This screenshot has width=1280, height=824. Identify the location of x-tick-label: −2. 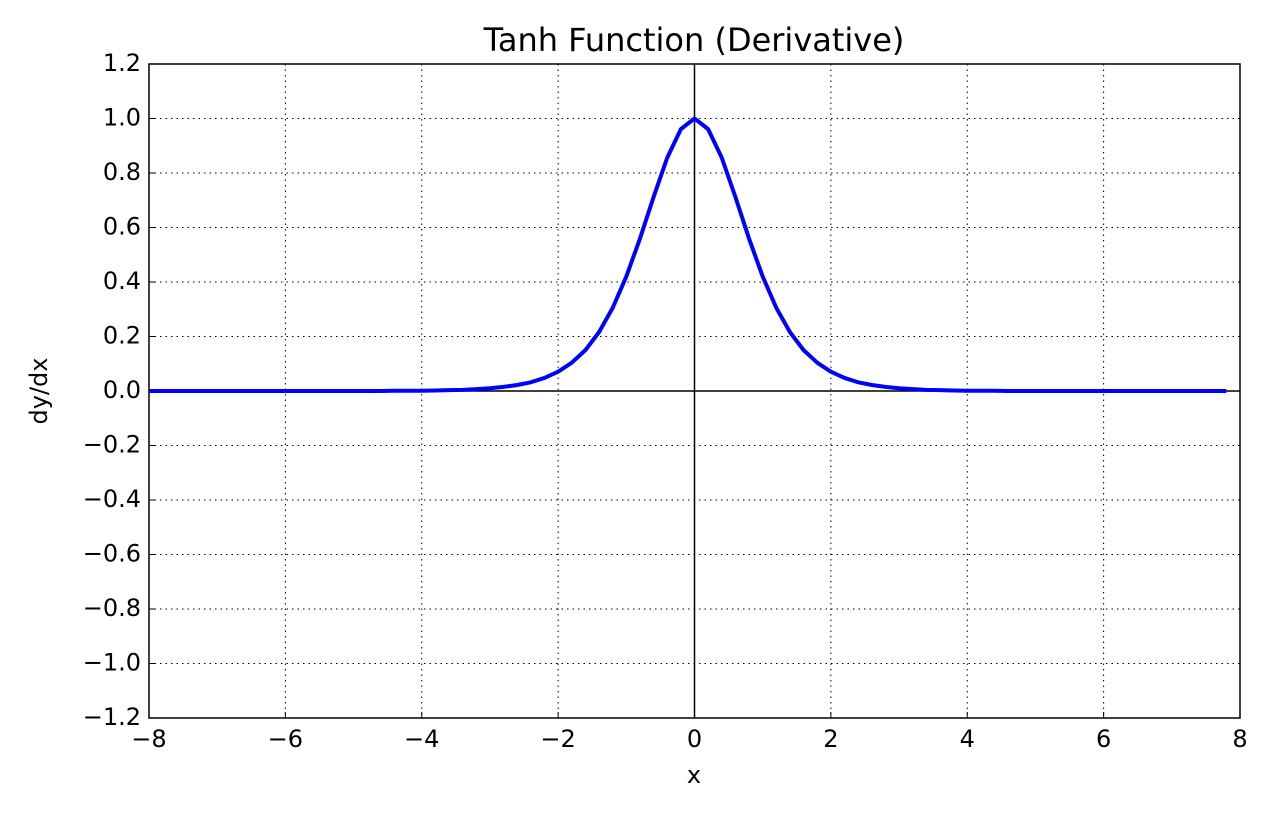
(557, 739).